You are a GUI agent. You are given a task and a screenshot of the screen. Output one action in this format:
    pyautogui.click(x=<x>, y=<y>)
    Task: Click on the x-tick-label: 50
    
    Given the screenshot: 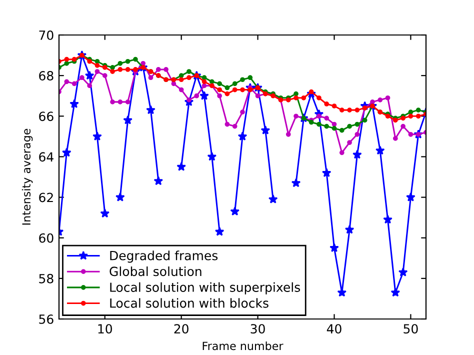 What is the action you would take?
    pyautogui.click(x=411, y=329)
    